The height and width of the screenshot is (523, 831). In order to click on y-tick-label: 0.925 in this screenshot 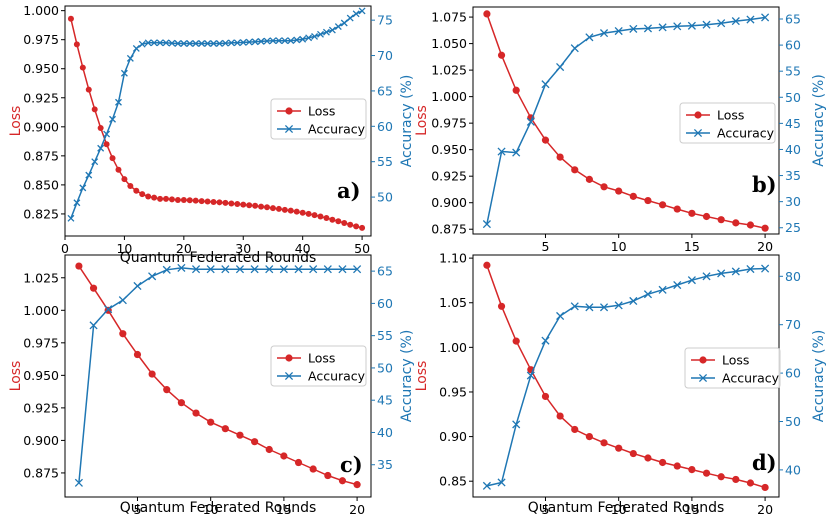, I will do `click(41, 97)`.